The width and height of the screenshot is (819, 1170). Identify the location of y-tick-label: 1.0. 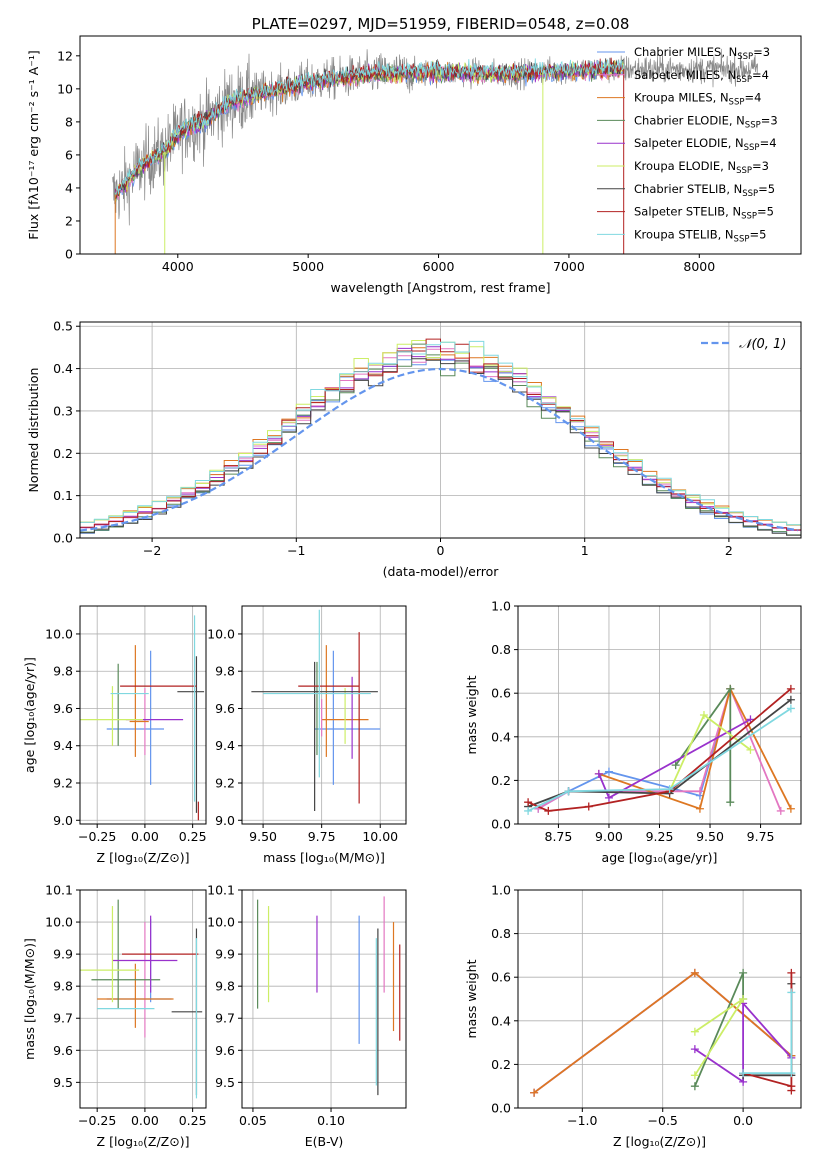
(501, 606).